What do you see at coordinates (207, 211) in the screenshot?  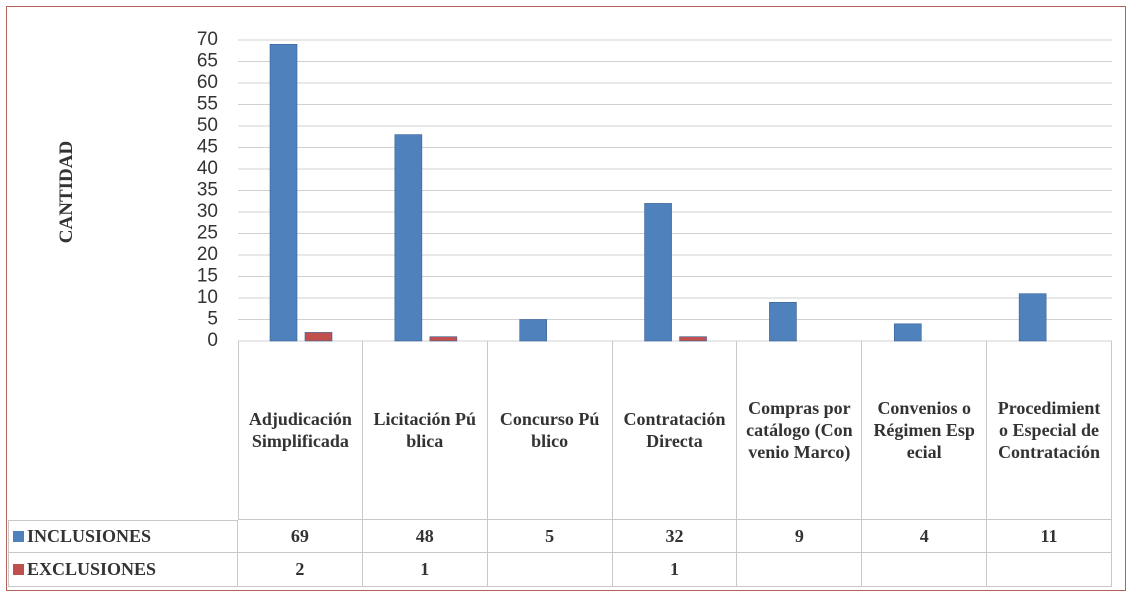 I see `y-tick-label: 30` at bounding box center [207, 211].